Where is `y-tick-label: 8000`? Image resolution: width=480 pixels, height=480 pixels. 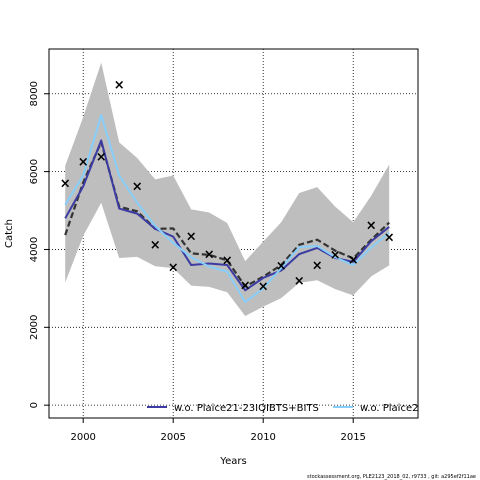 y-tick-label: 8000 is located at coordinates (34, 93).